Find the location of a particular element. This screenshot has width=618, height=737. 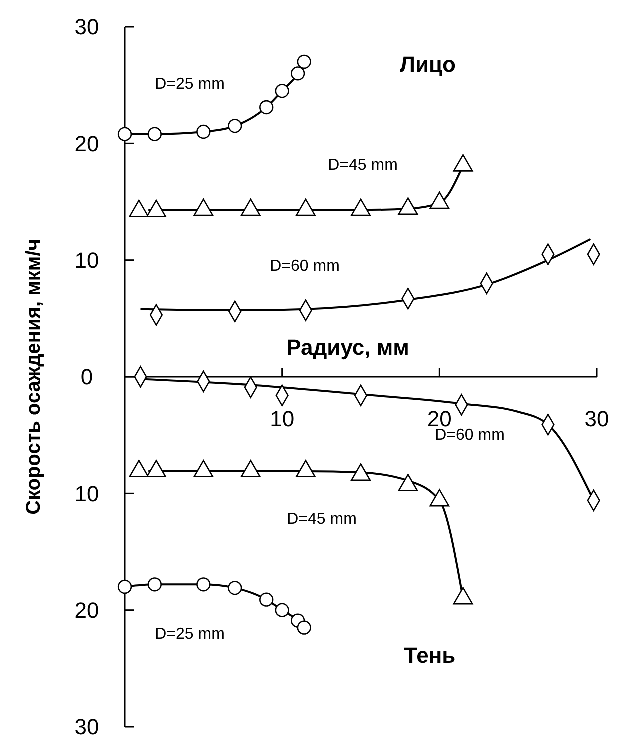

text: D=25 mm is located at coordinates (190, 634).